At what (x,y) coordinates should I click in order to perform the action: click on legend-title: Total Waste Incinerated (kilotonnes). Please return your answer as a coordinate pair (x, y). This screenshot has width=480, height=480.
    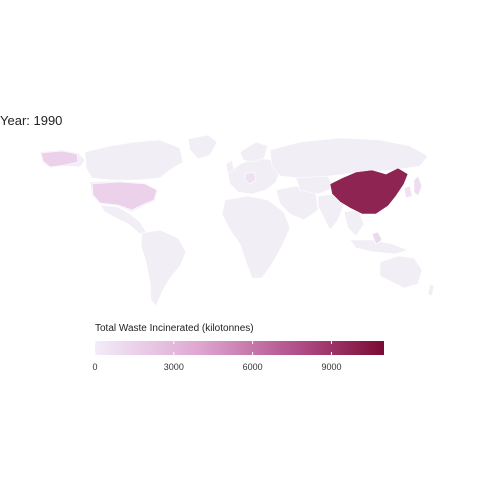
    Looking at the image, I should click on (174, 328).